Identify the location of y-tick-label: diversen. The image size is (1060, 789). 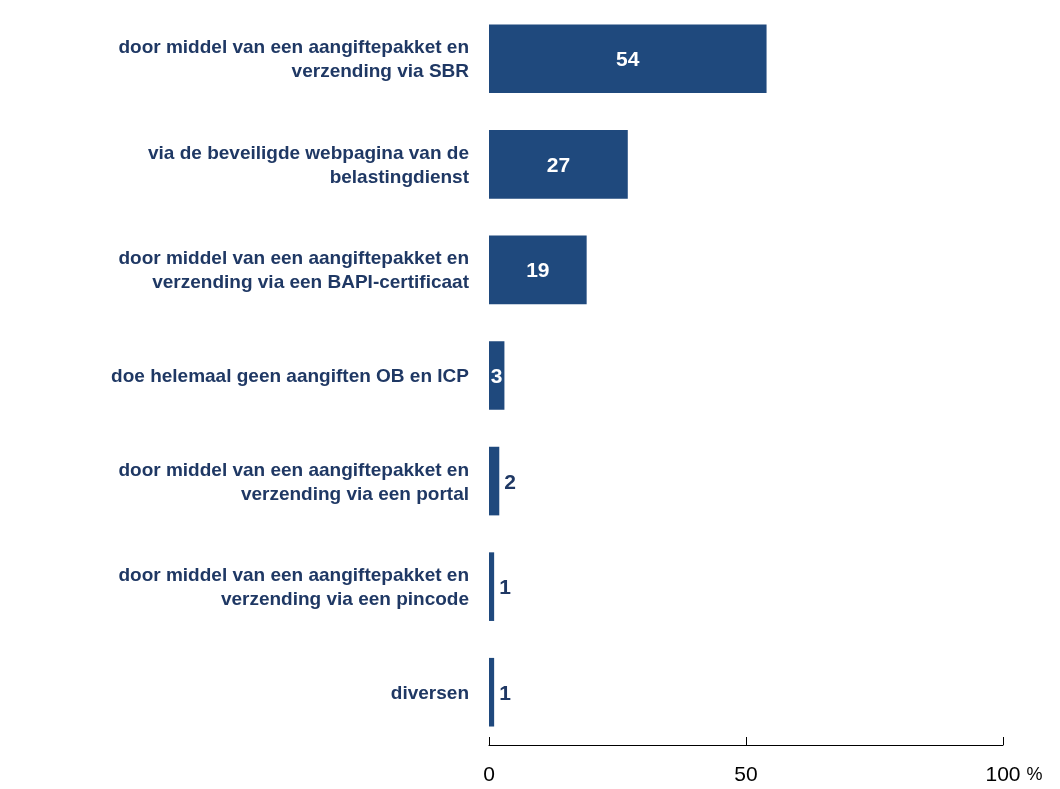
(429, 692).